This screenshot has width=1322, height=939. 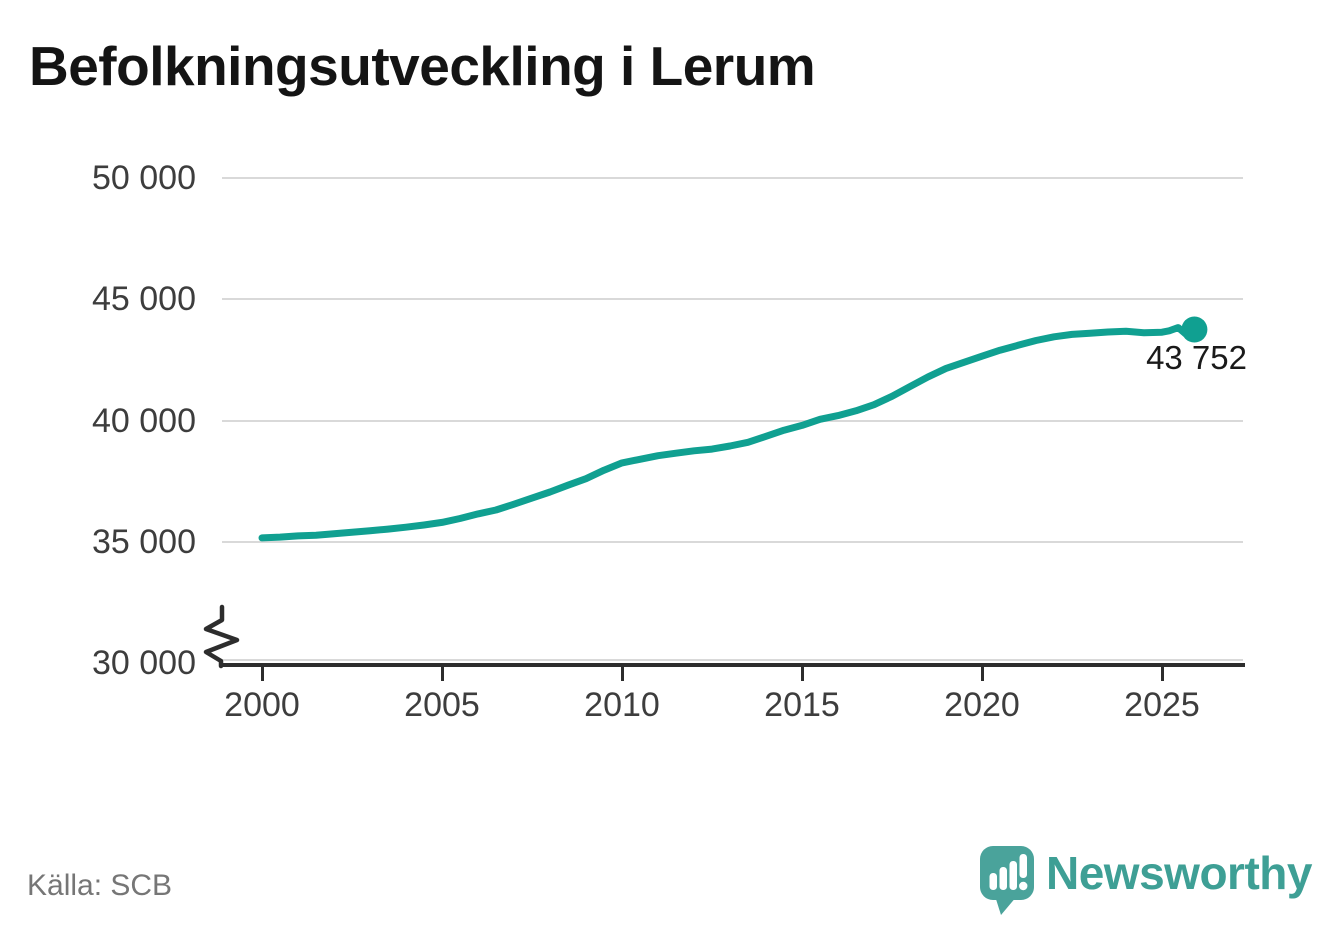 What do you see at coordinates (622, 705) in the screenshot?
I see `x-tick-label: 2010` at bounding box center [622, 705].